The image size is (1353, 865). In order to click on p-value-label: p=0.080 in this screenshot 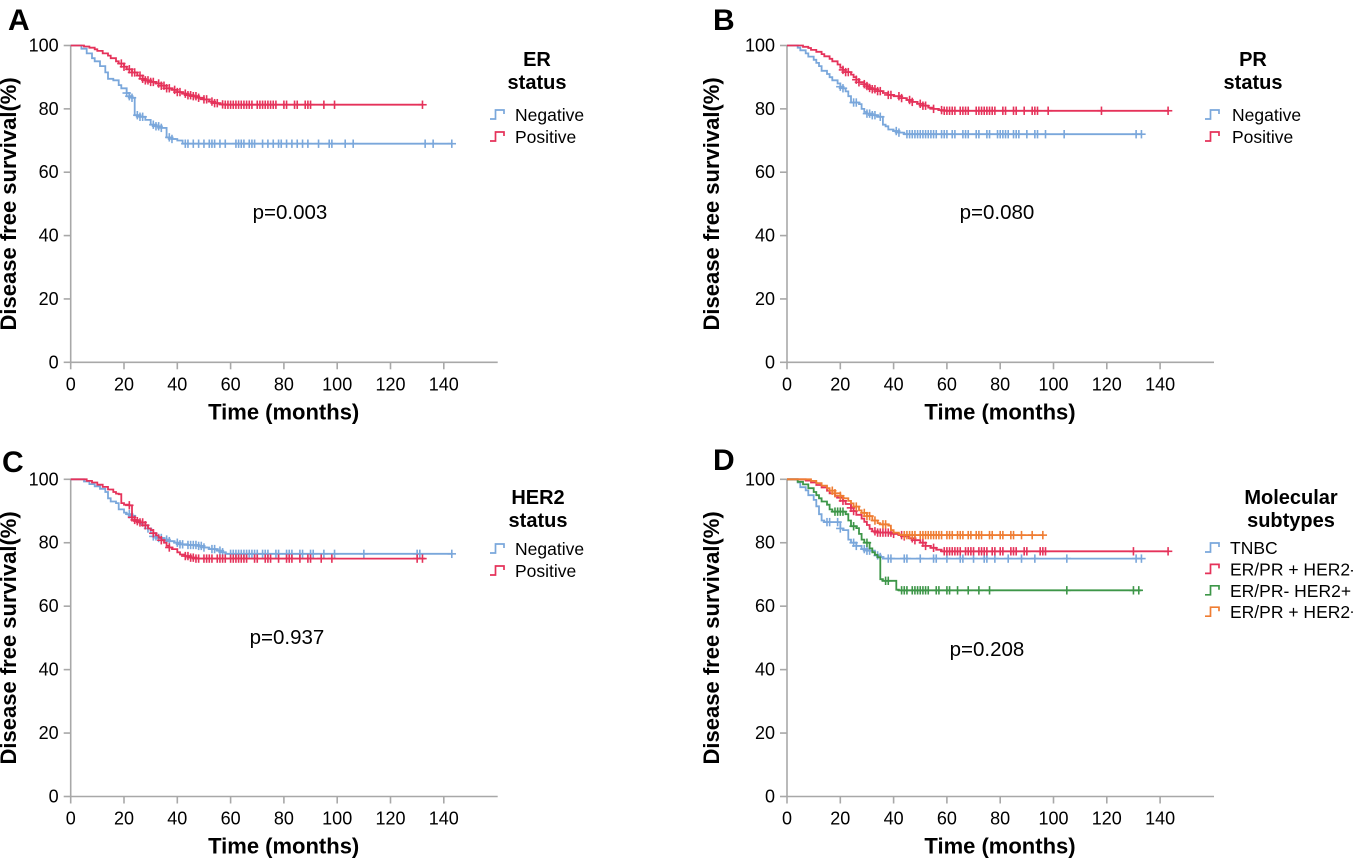, I will do `click(997, 212)`.